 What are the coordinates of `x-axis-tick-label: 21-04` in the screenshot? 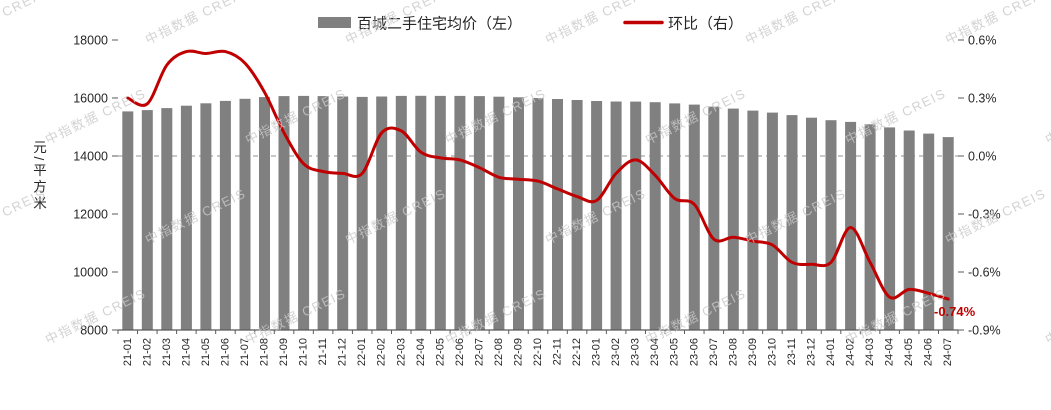 It's located at (186, 352).